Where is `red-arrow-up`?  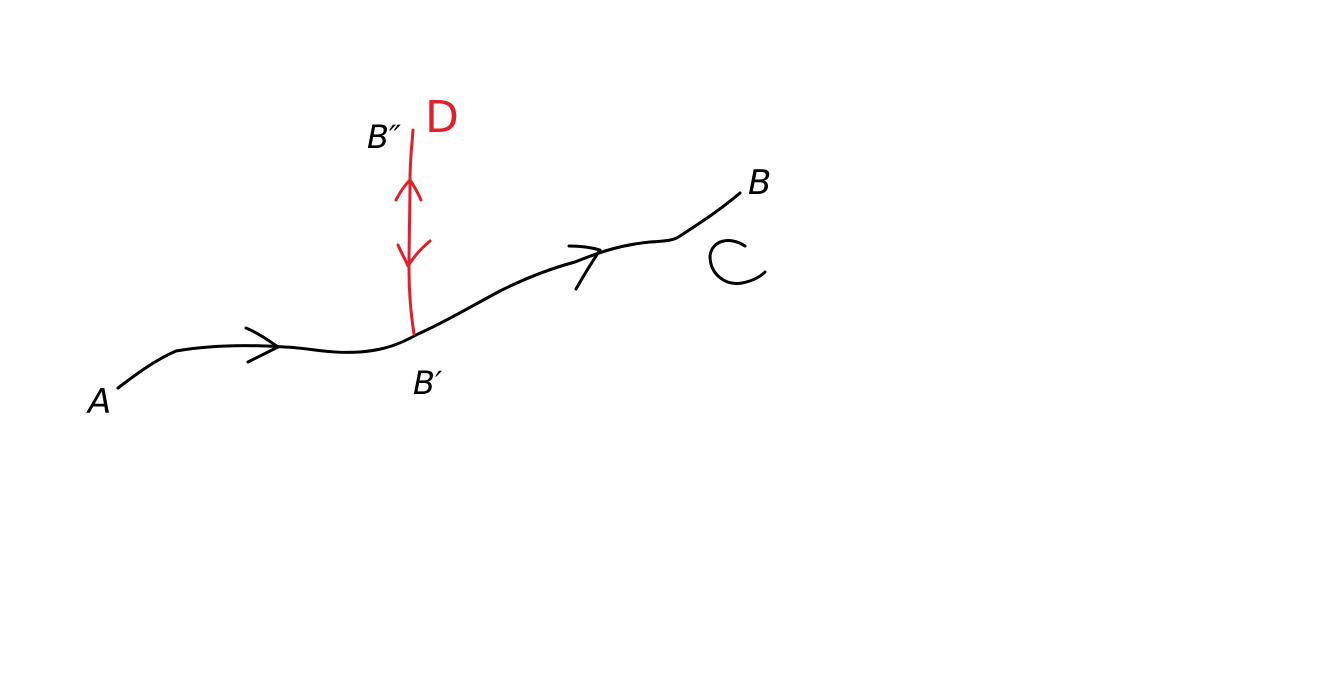 red-arrow-up is located at coordinates (408, 190).